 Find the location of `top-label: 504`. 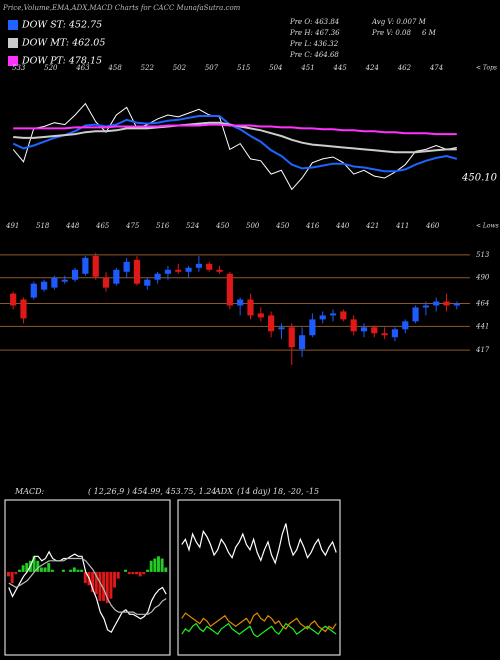

top-label: 504 is located at coordinates (275, 68).